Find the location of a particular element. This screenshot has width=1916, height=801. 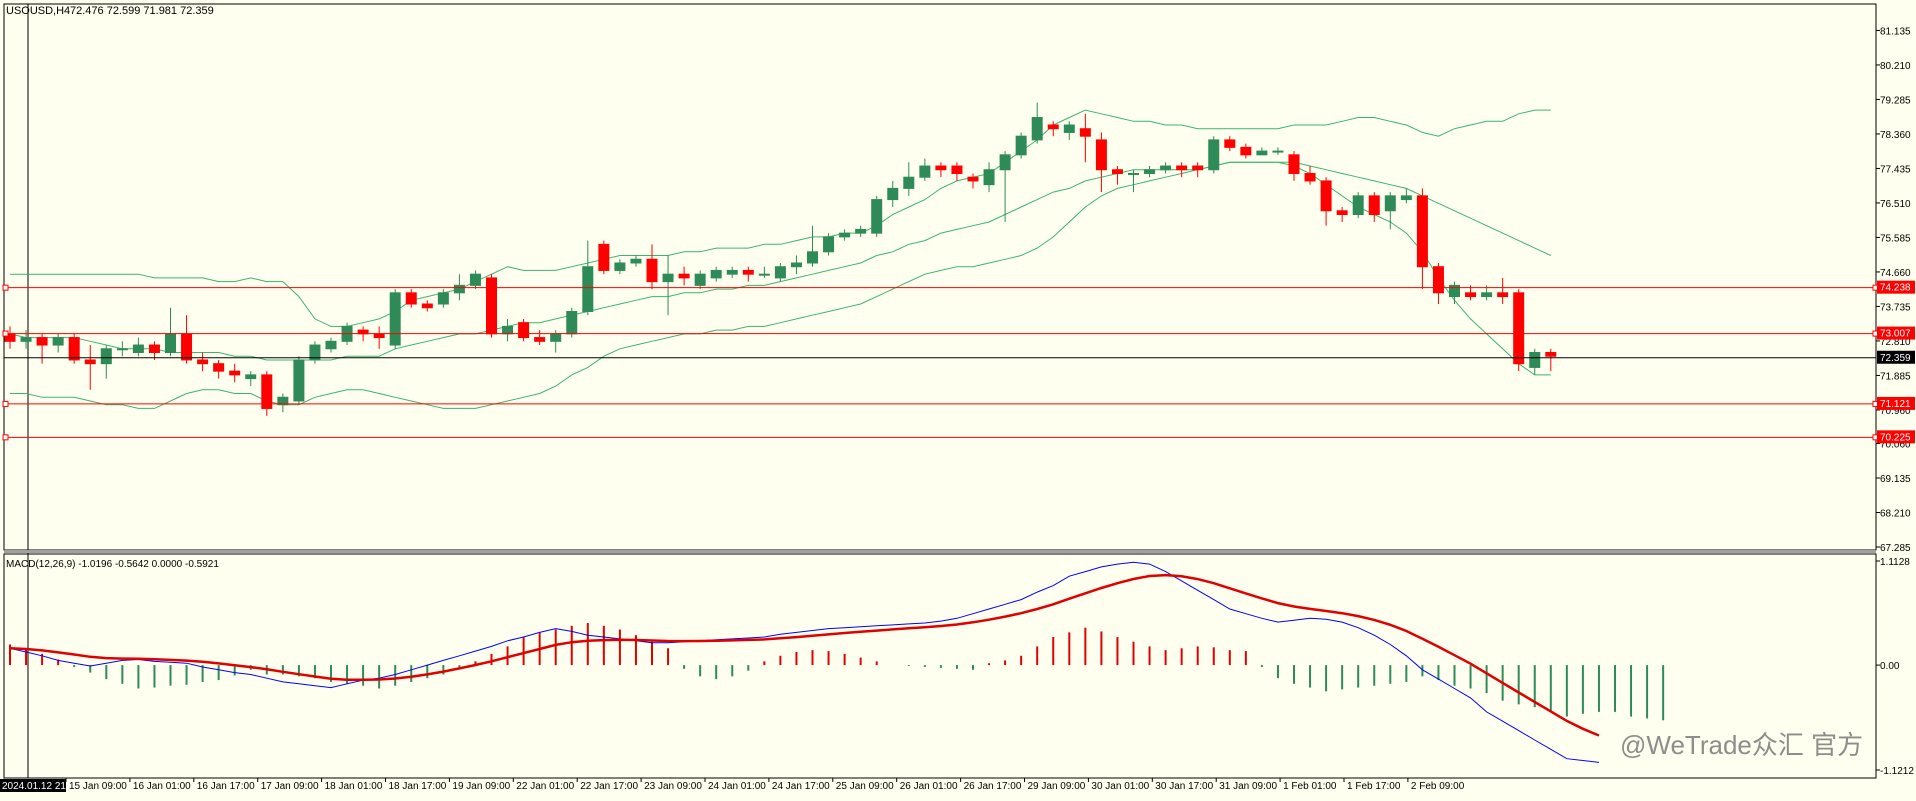

time-tick-label: 24 Jan 01:00 is located at coordinates (737, 786).